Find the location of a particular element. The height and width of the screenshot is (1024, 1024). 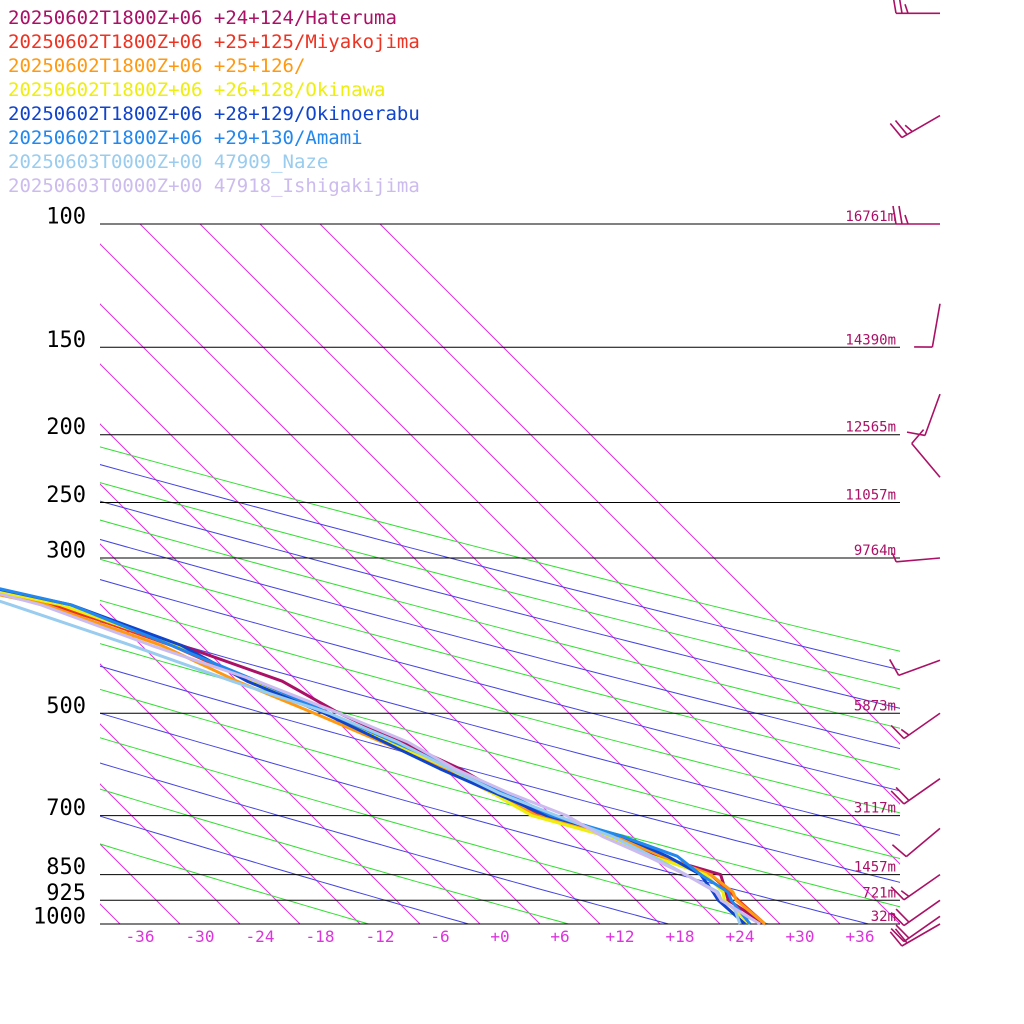

x-tick-label: +0 is located at coordinates (499, 936).